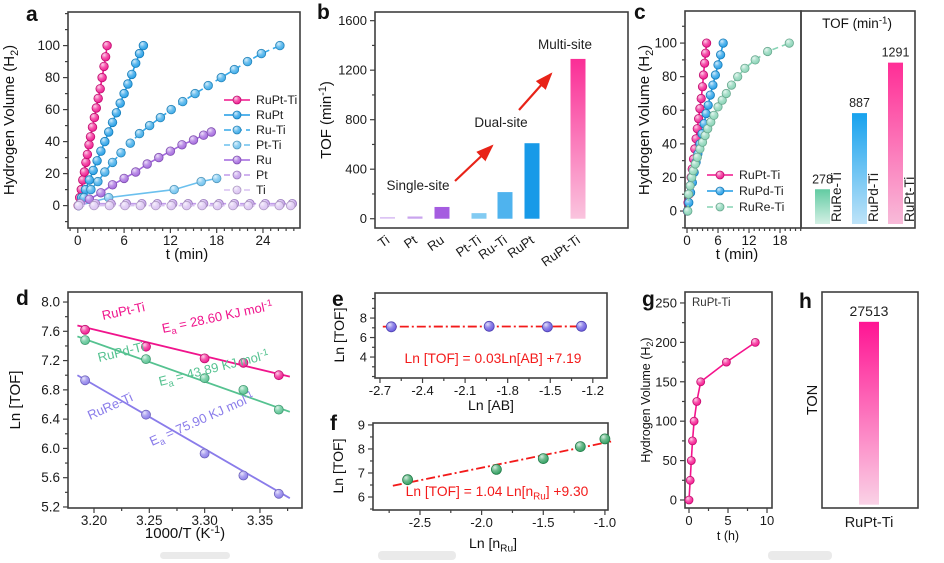  I want to click on series-Ti, so click(184, 205).